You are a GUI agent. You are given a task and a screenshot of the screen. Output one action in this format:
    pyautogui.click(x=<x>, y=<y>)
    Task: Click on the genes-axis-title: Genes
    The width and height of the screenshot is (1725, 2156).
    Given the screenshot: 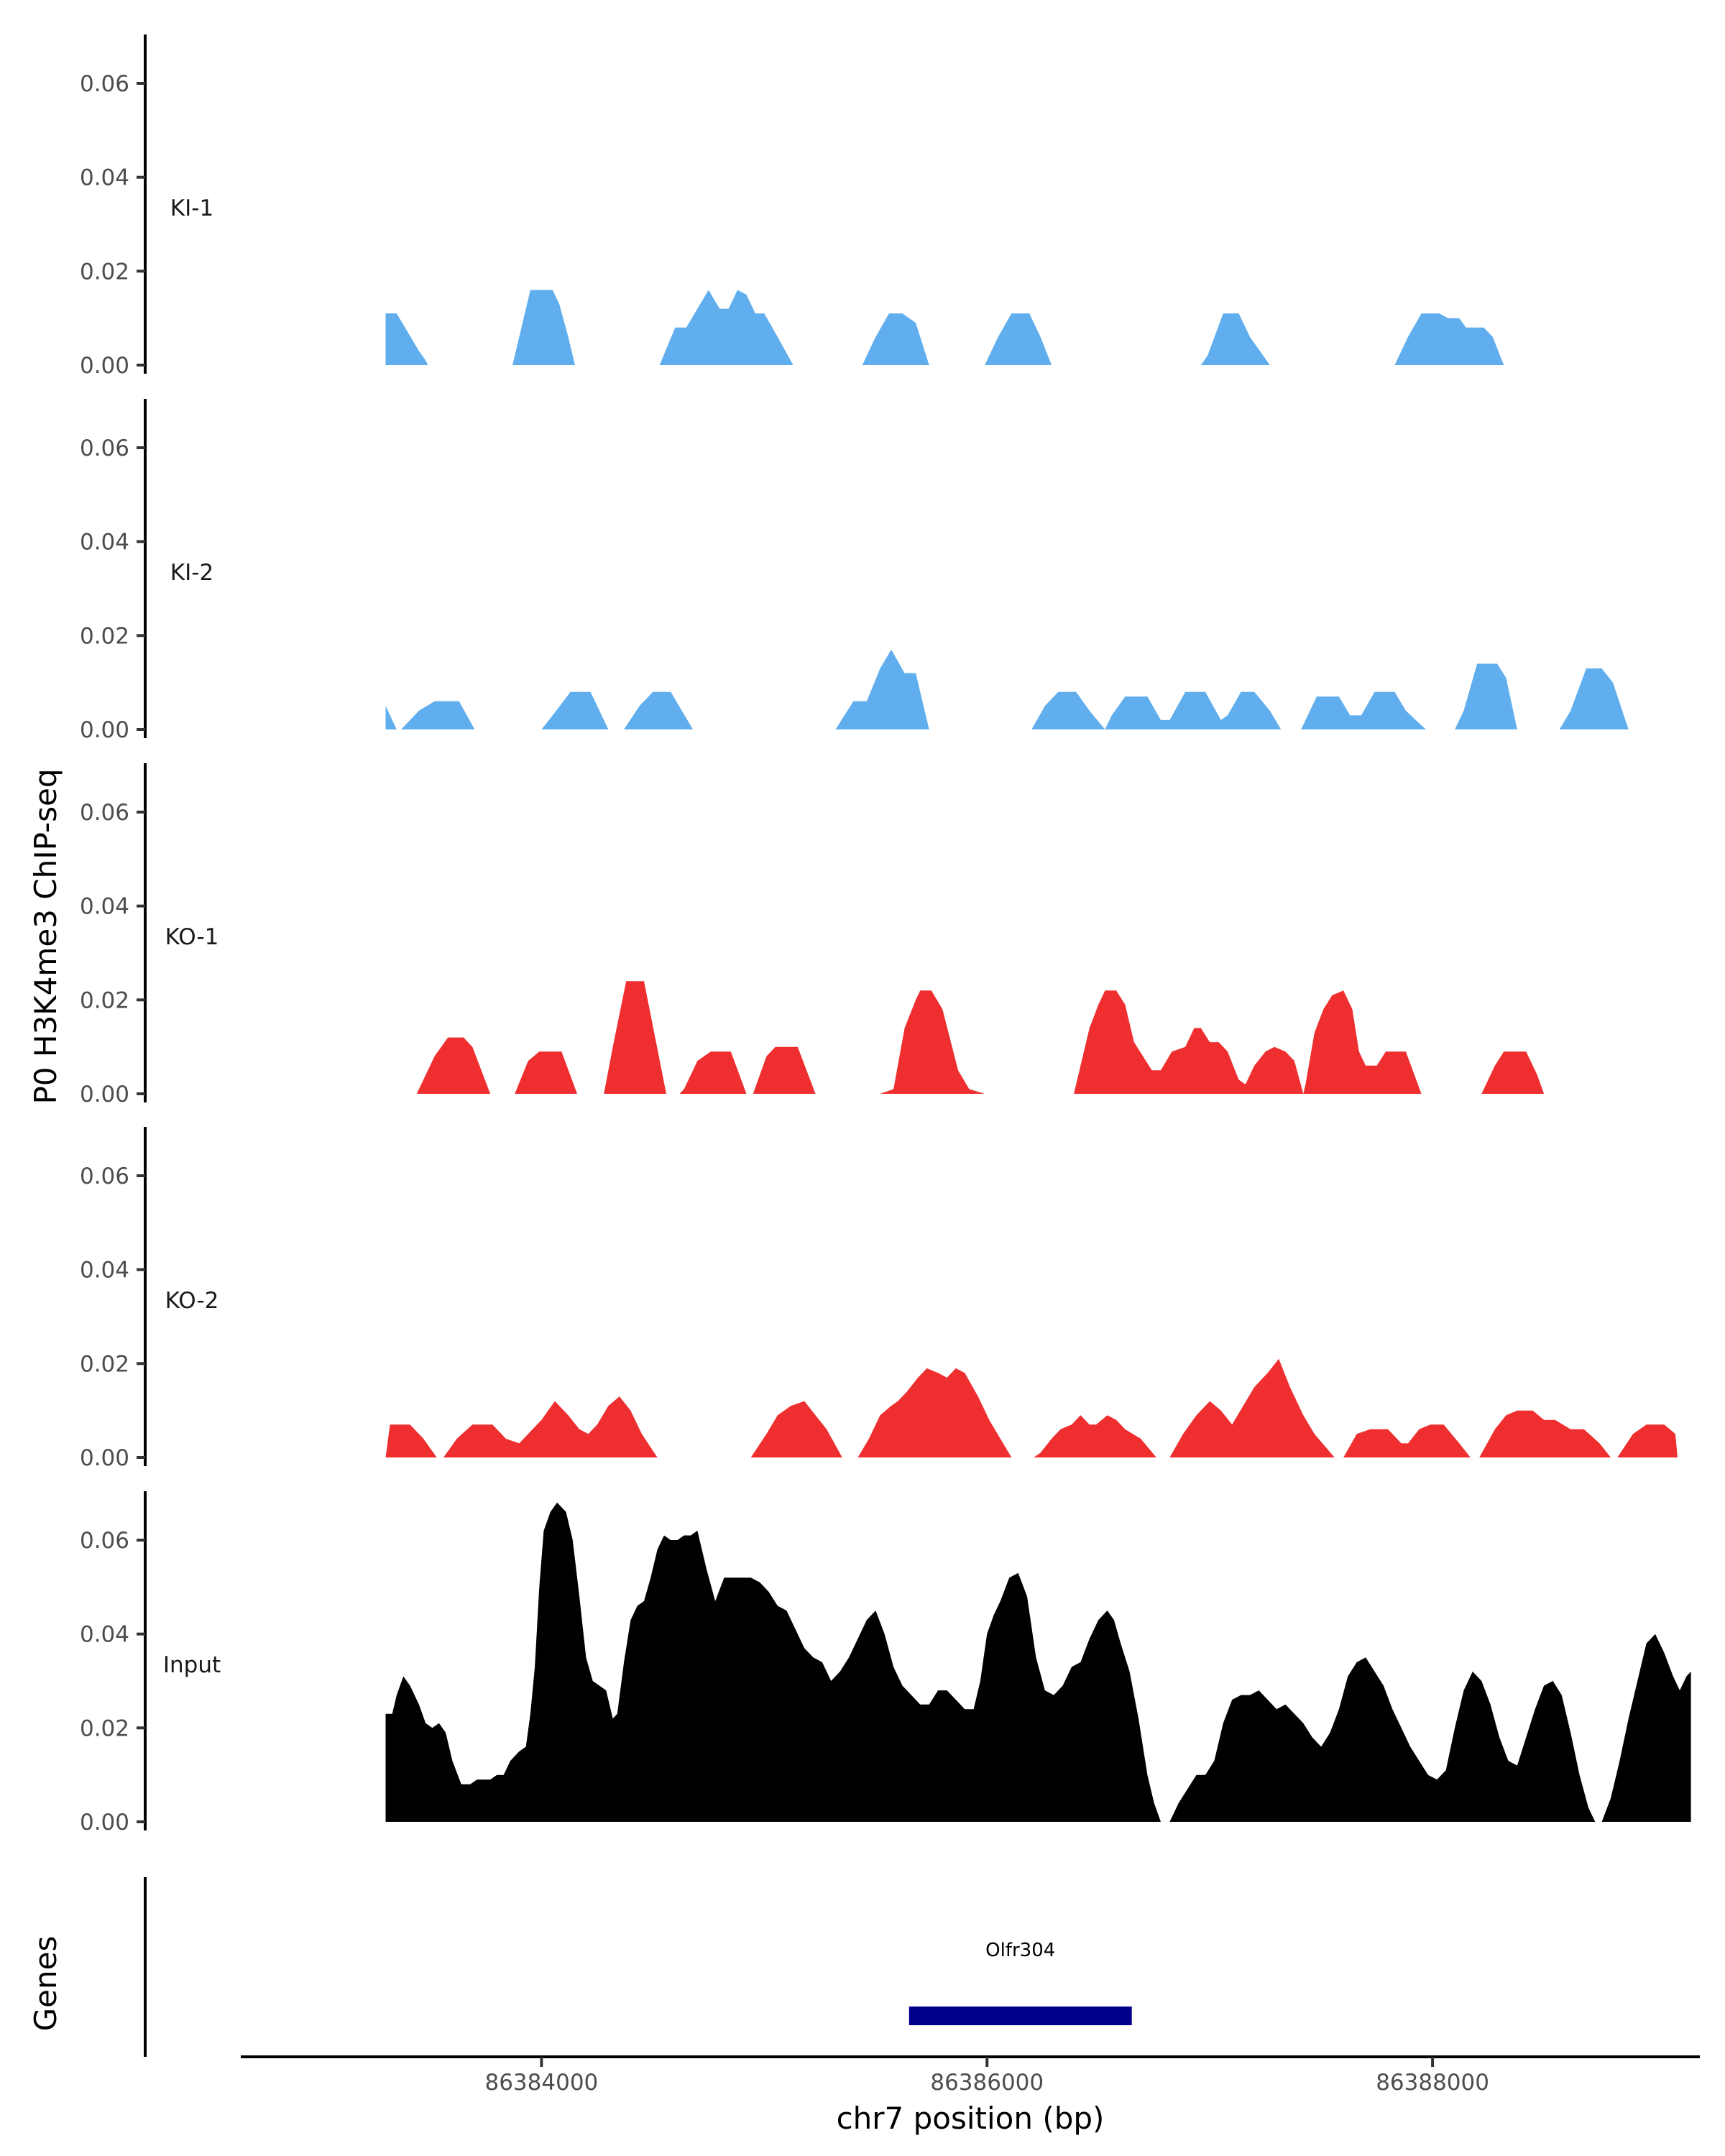 What is the action you would take?
    pyautogui.click(x=45, y=1984)
    